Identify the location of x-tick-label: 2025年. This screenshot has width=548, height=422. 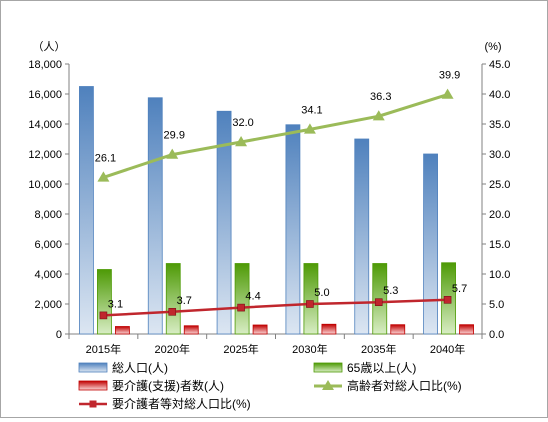
(240, 349).